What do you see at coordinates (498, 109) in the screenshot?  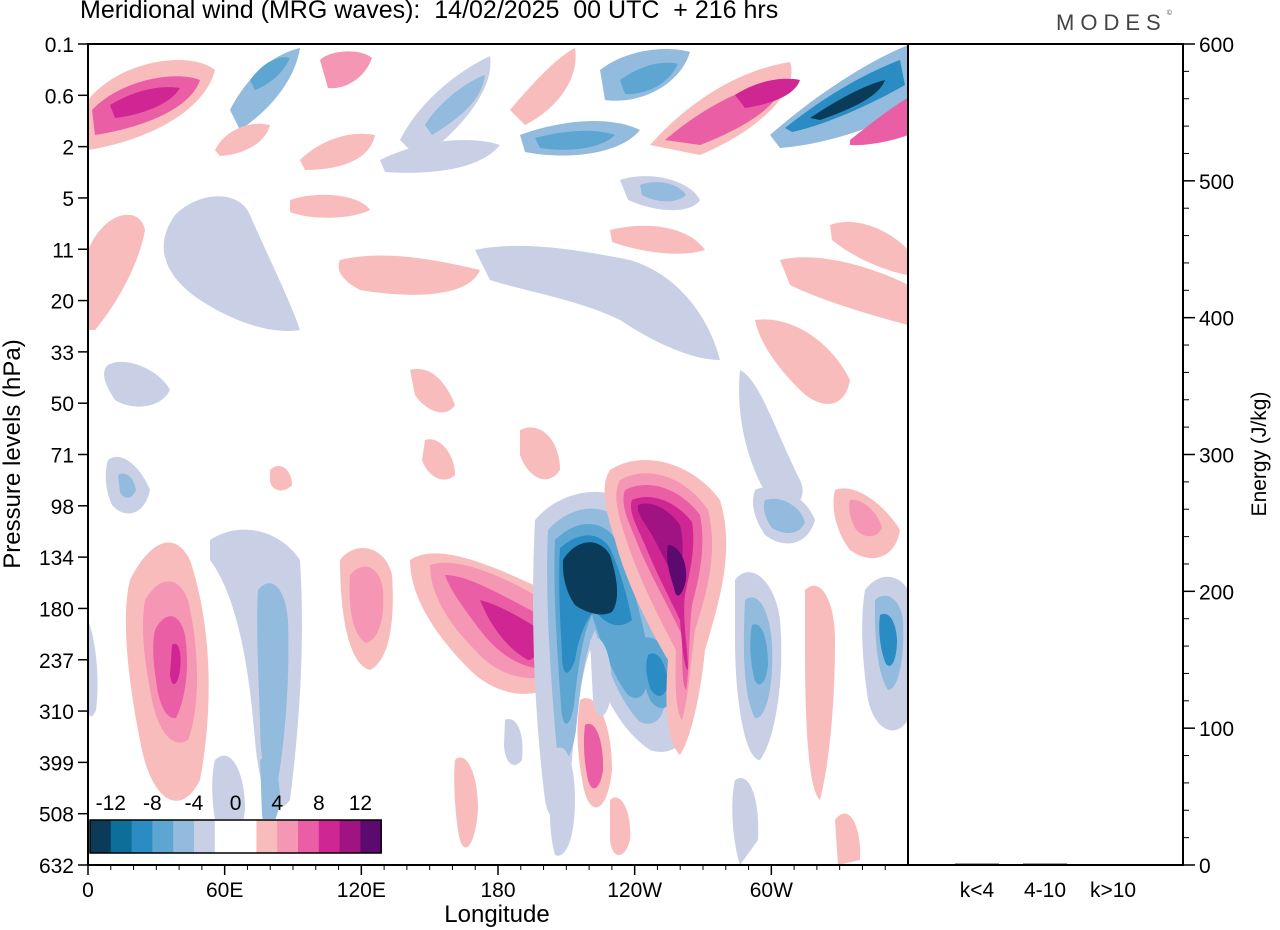 I see `upper-bands` at bounding box center [498, 109].